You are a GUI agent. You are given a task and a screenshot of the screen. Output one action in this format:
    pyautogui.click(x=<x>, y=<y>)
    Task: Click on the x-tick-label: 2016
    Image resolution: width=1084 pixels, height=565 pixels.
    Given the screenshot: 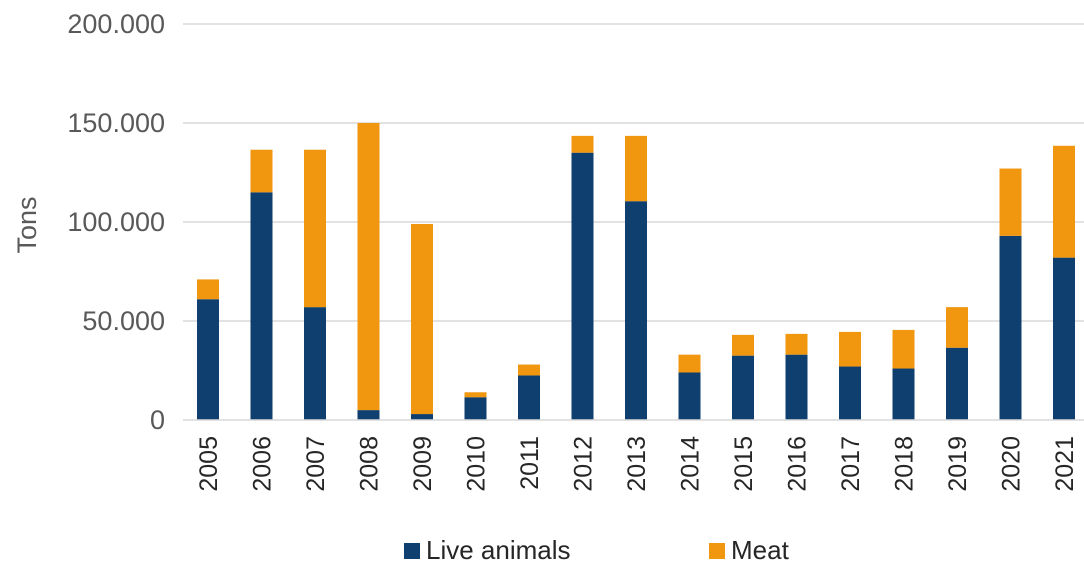 What is the action you would take?
    pyautogui.click(x=798, y=464)
    